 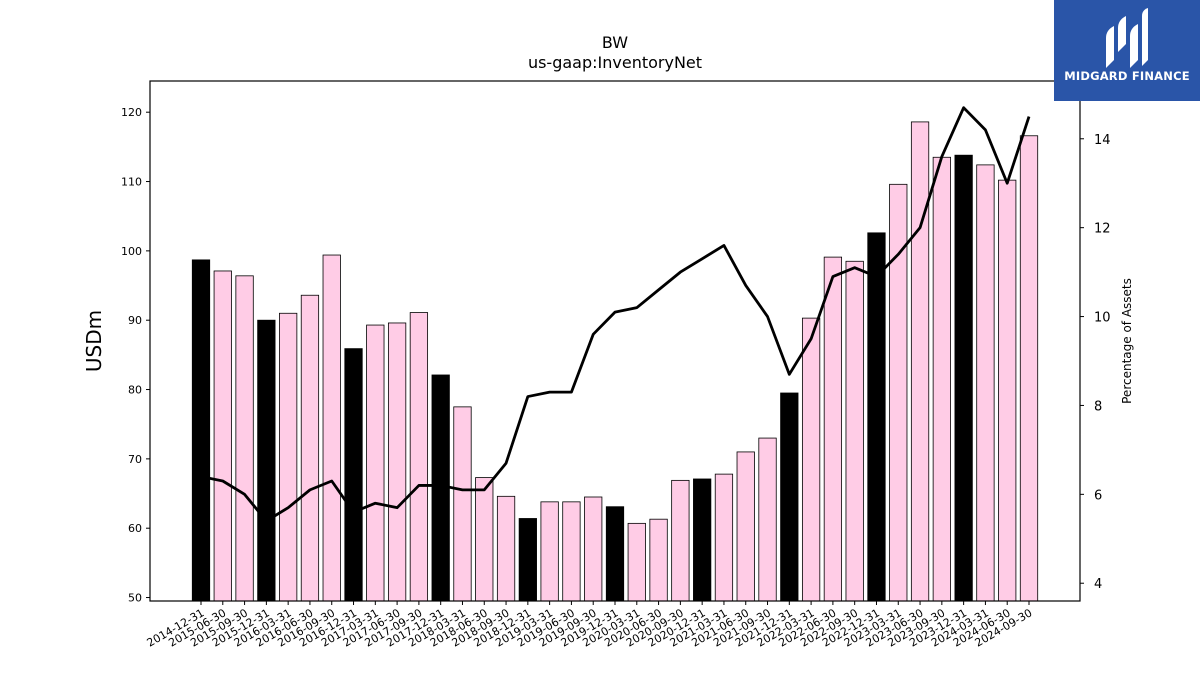 What do you see at coordinates (131, 251) in the screenshot?
I see `y-tick-label: 100` at bounding box center [131, 251].